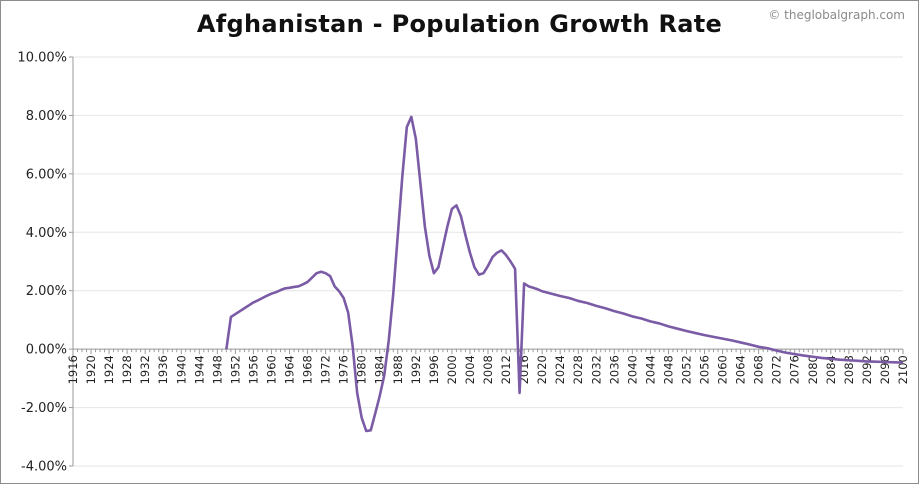 This screenshot has width=919, height=484. Describe the element at coordinates (668, 369) in the screenshot. I see `x-tick-label: 2048` at that location.